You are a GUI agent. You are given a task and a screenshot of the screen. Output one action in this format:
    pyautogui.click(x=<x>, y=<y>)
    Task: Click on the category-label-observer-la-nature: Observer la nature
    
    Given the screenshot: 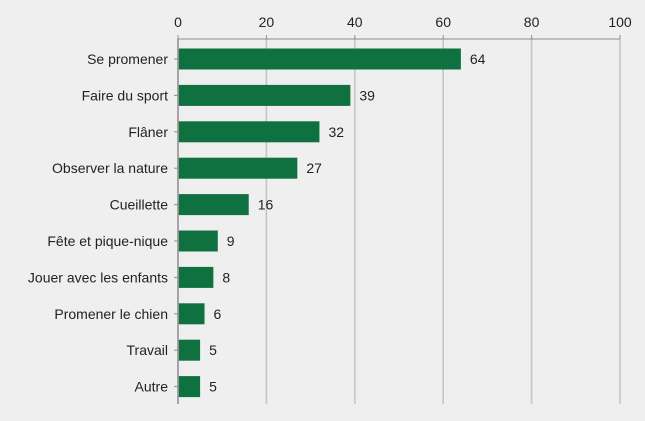 What is the action you would take?
    pyautogui.click(x=110, y=168)
    